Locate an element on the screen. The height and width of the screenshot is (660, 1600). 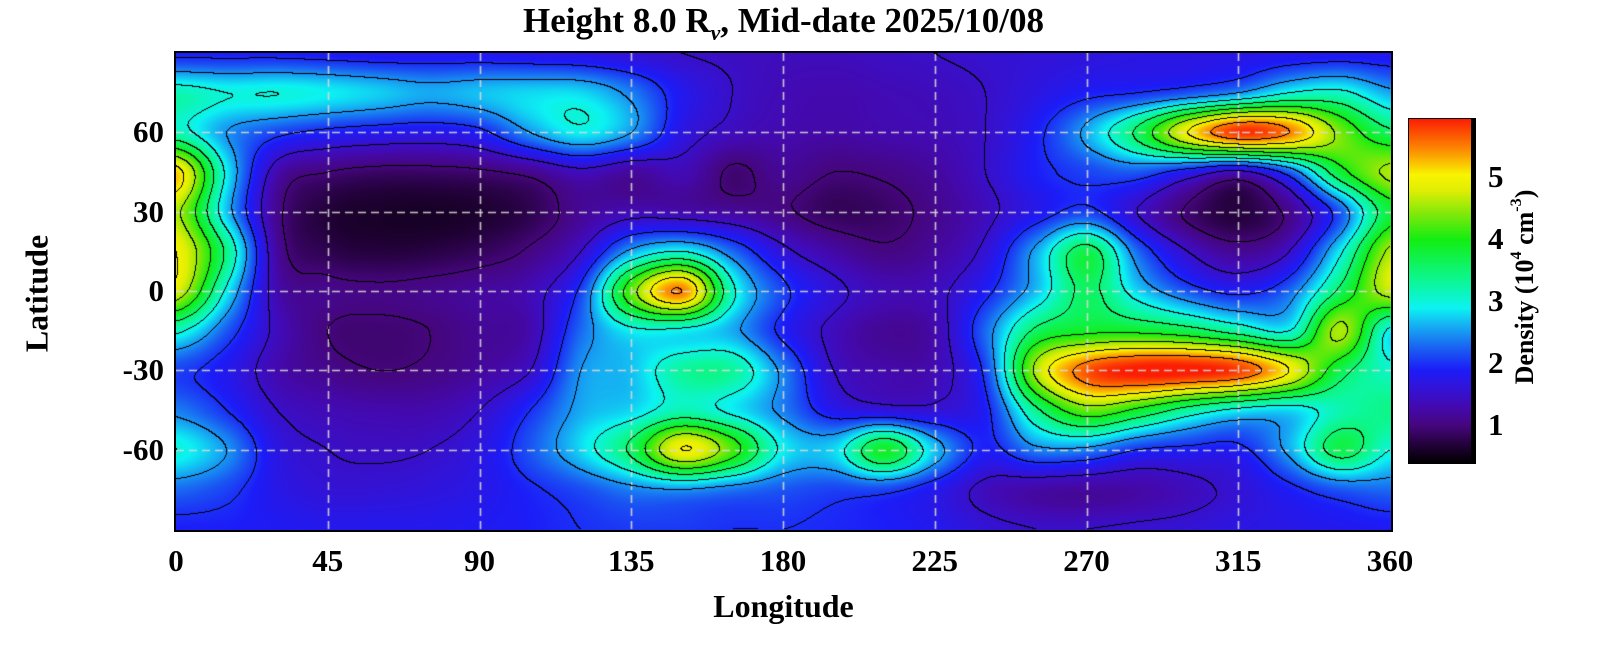
x-tick-label: 180 is located at coordinates (783, 560).